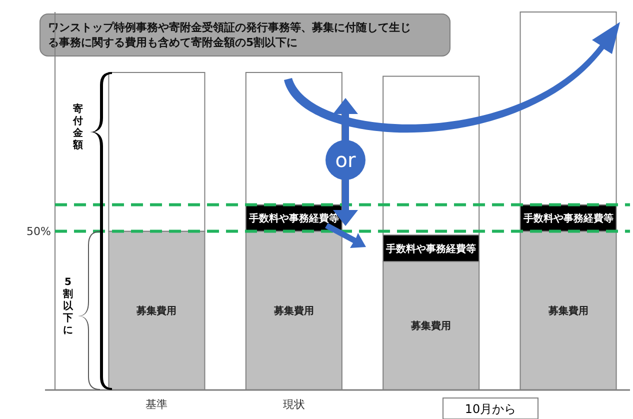 Image resolution: width=633 pixels, height=419 pixels. Describe the element at coordinates (293, 404) in the screenshot. I see `x-tick-label: 現状` at that location.